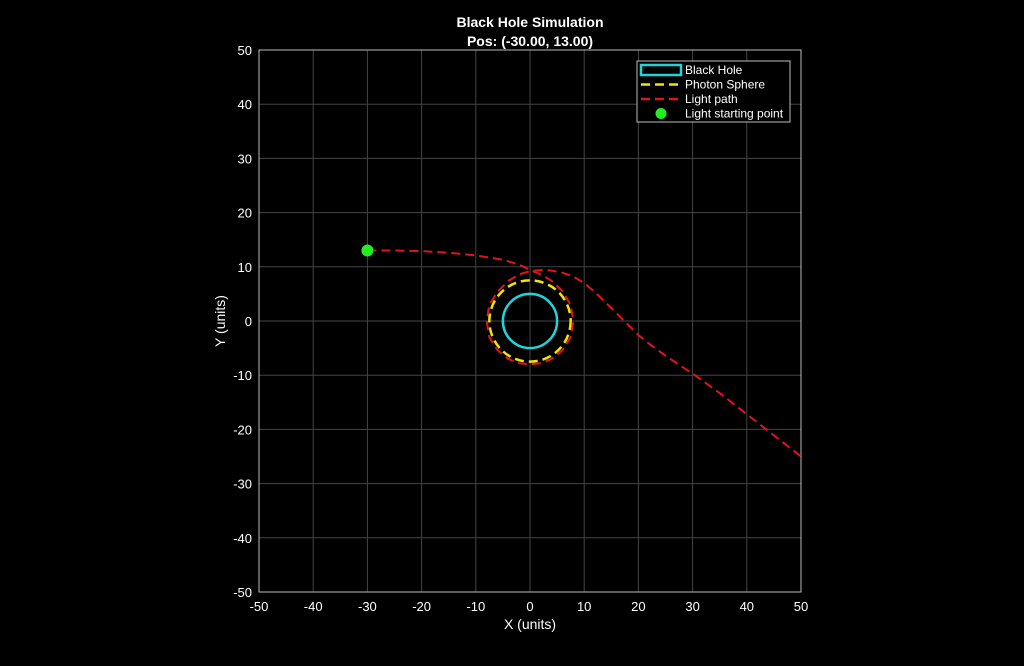 This screenshot has height=666, width=1024. What do you see at coordinates (714, 70) in the screenshot?
I see `legend-label: Black Hole` at bounding box center [714, 70].